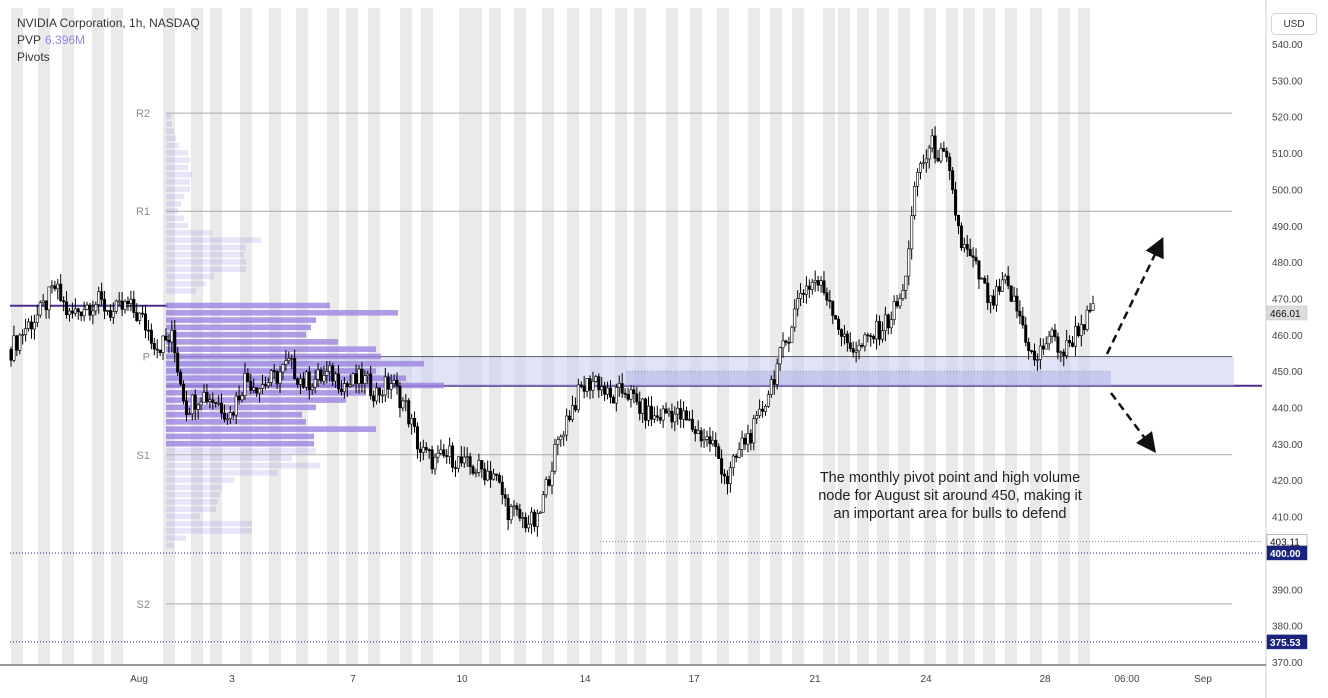 This screenshot has width=1328, height=698. Describe the element at coordinates (671, 679) in the screenshot. I see `time-axis: Aug 3 7 10 14 17 21 24 28 06:00 Sep` at that location.